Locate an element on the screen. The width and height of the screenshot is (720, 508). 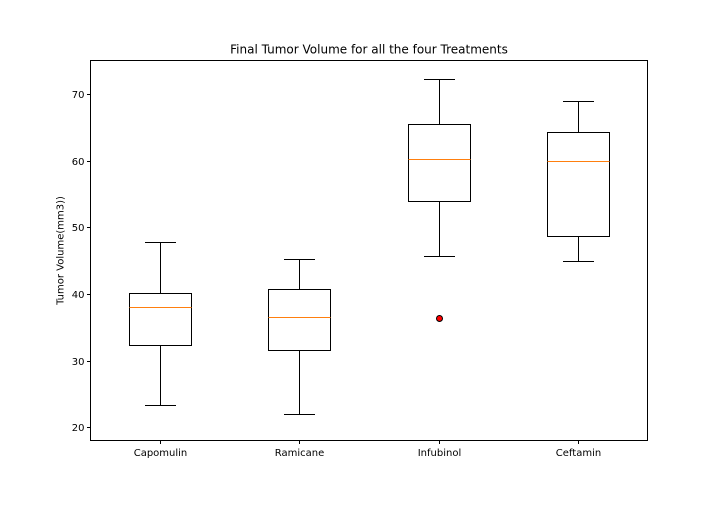
y-tick-label: 70 is located at coordinates (78, 95).